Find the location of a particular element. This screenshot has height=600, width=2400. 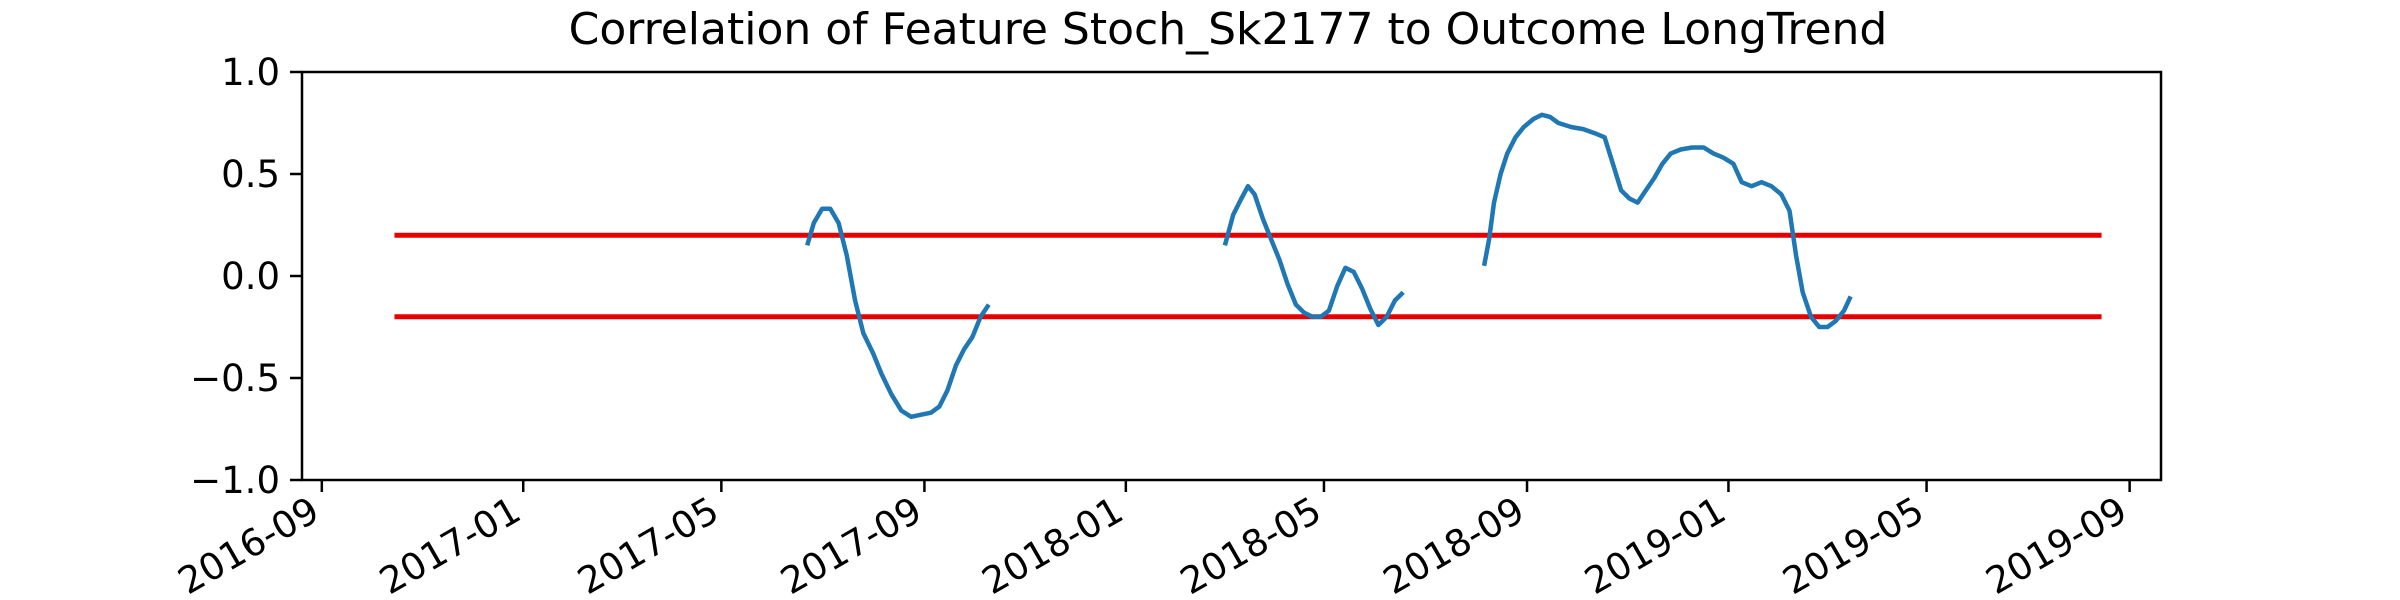

x-tick-label: 2018-01 is located at coordinates (1052, 544).